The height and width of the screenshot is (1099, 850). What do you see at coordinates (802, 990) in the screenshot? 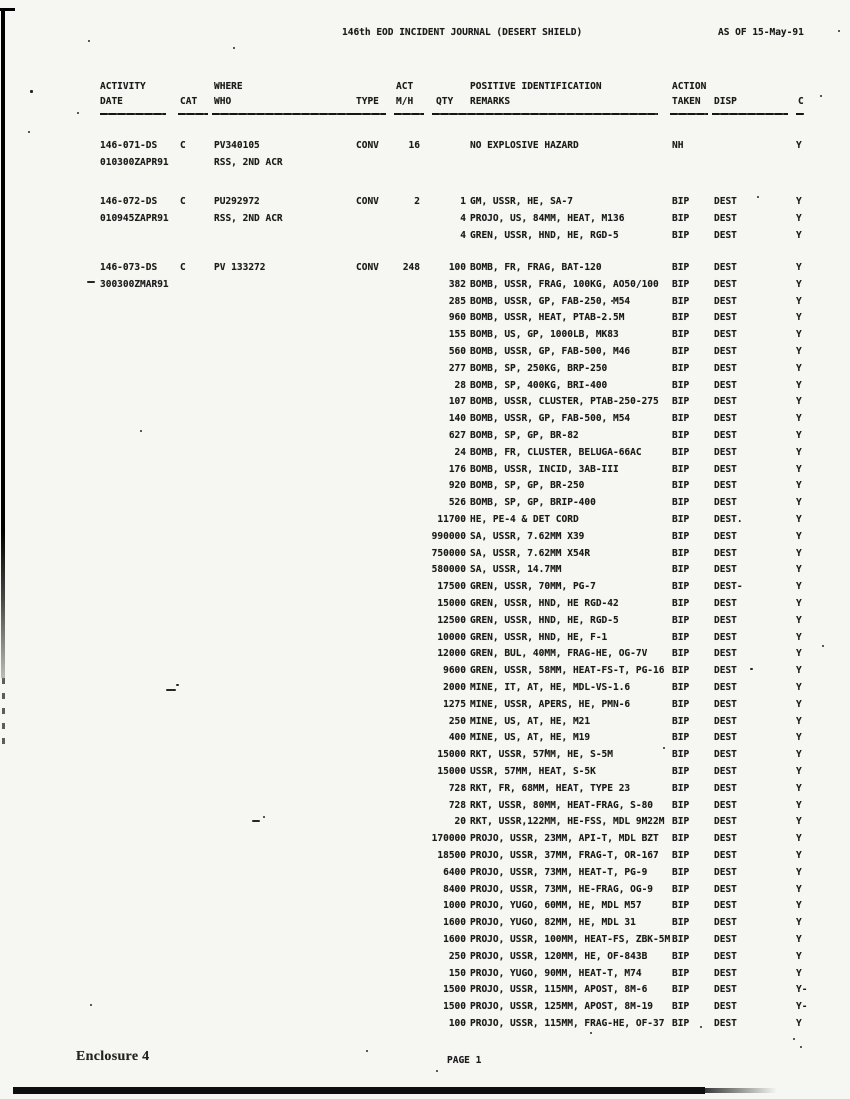
I see `cell-c-flag: Y-` at bounding box center [802, 990].